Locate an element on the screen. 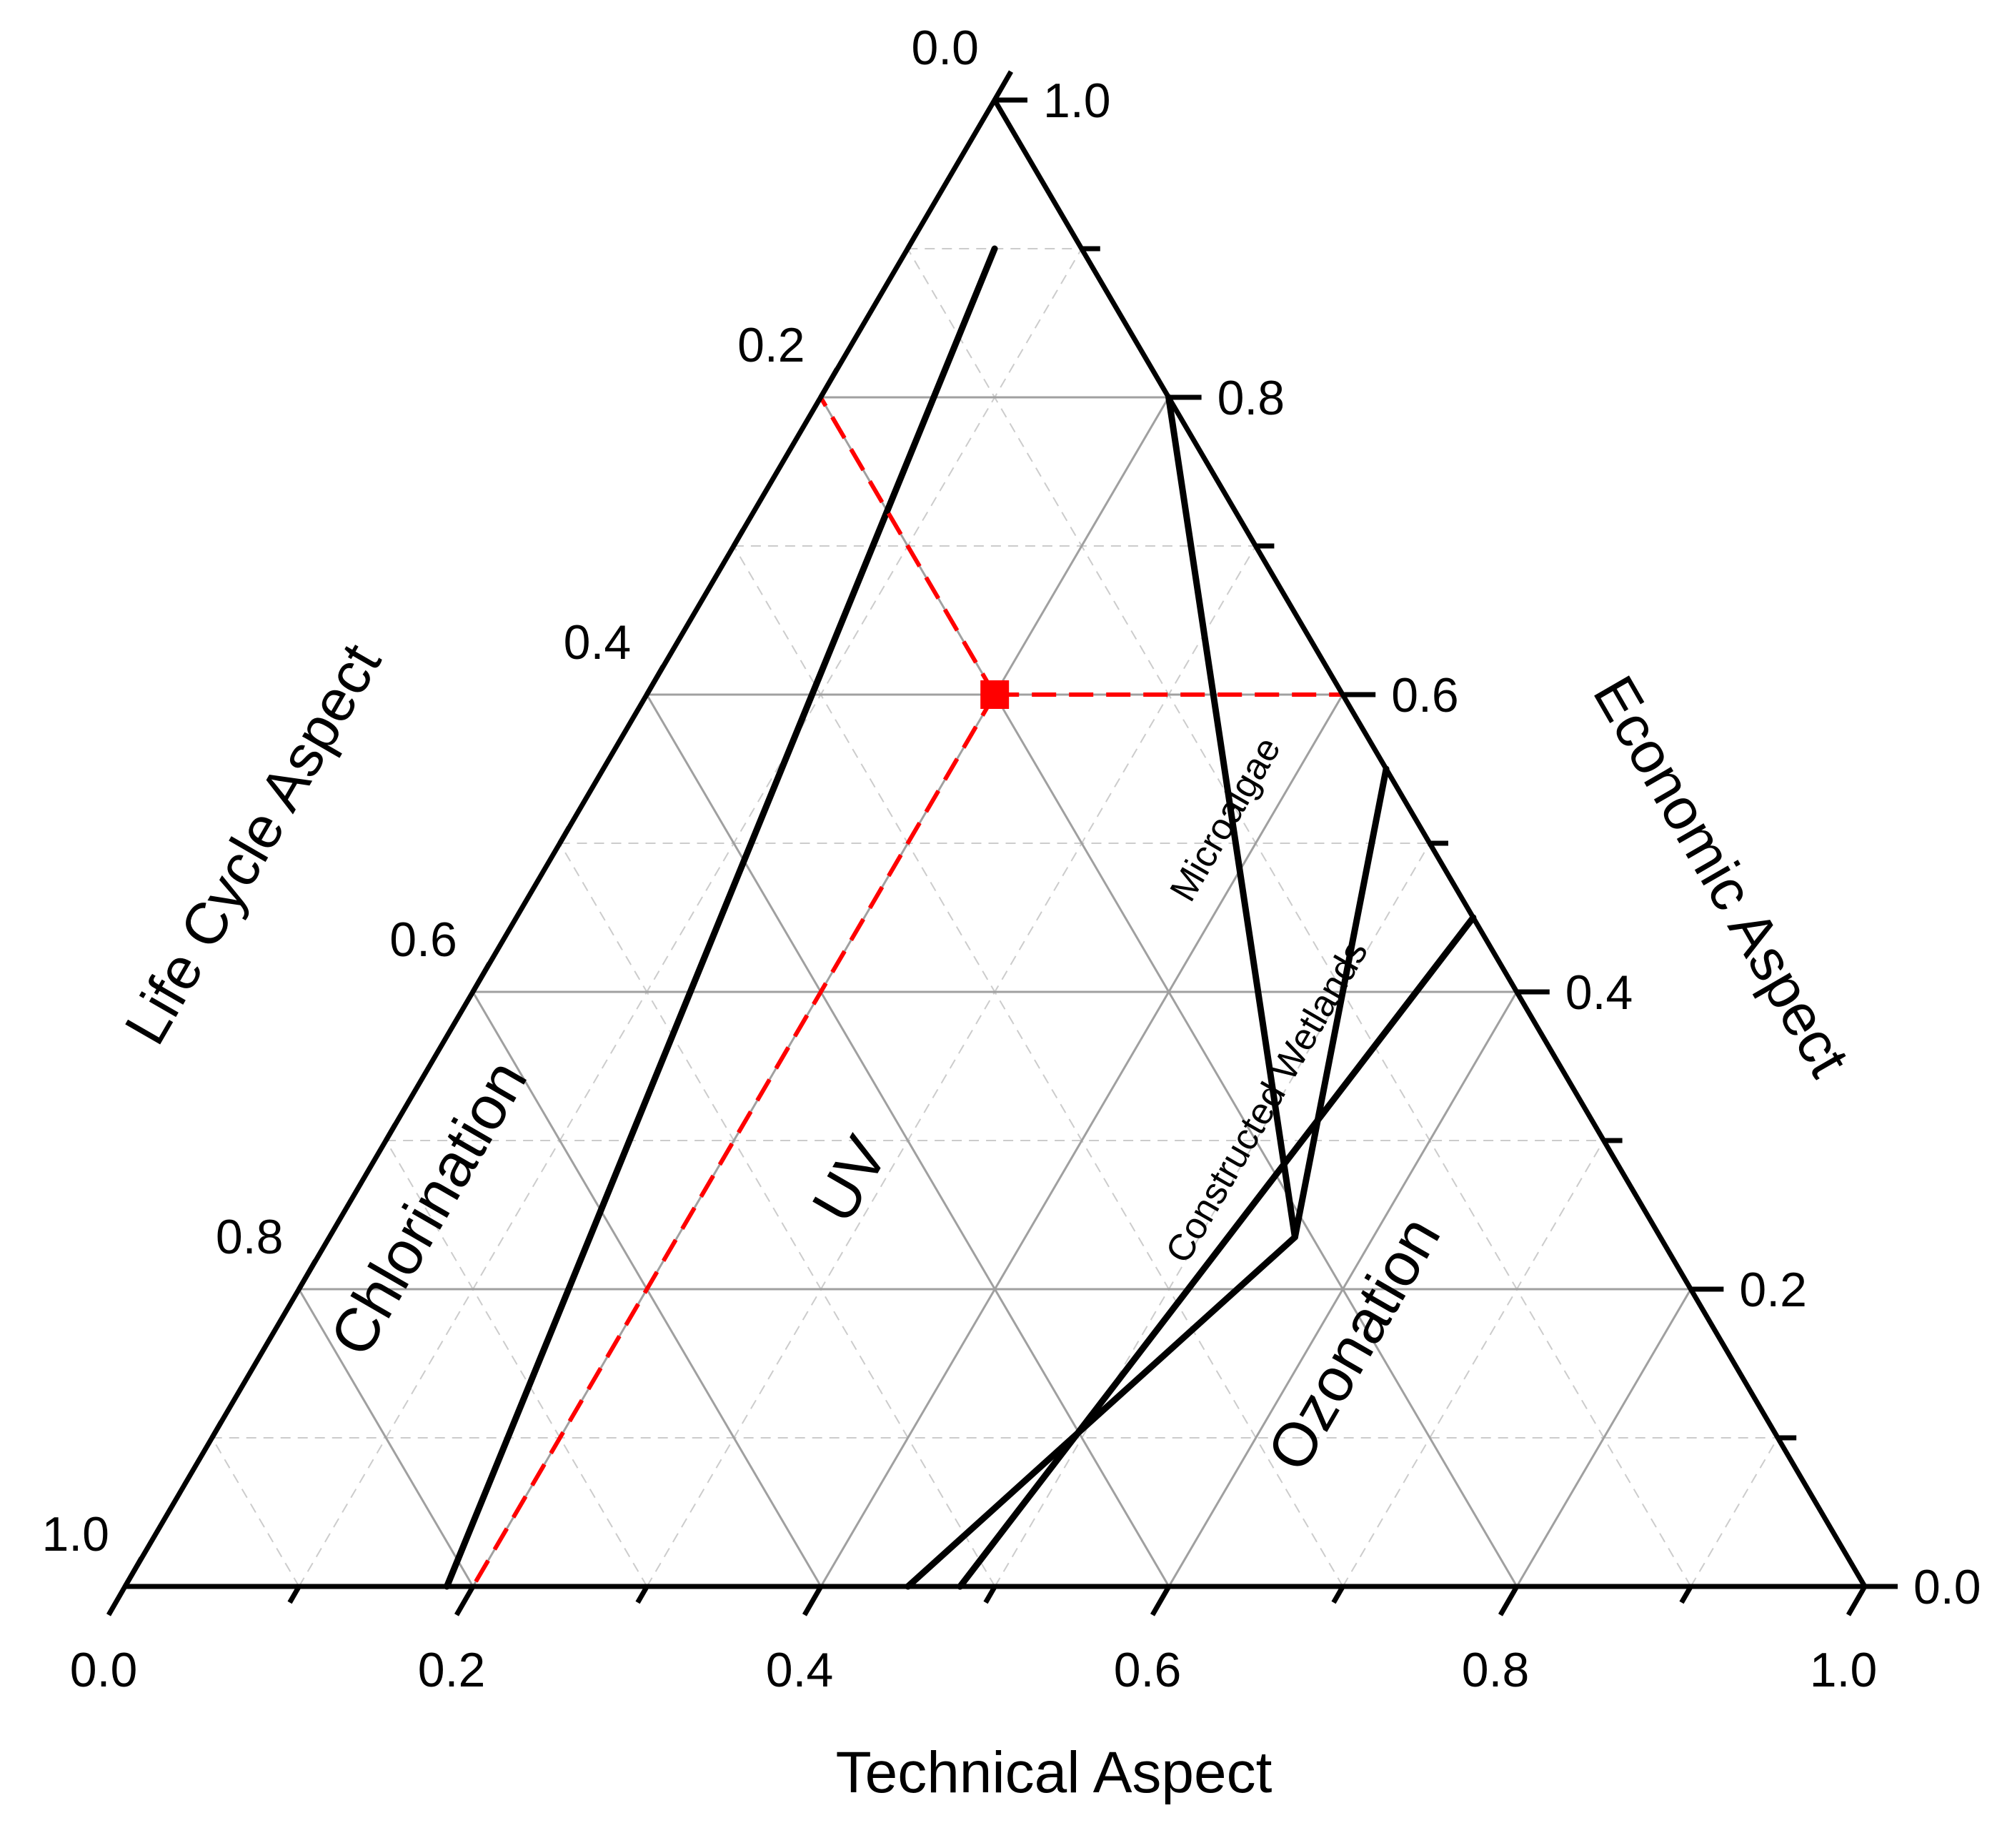 Image resolution: width=2012 pixels, height=1848 pixels. bottom-axis-tick-label: 0.4 is located at coordinates (800, 1670).